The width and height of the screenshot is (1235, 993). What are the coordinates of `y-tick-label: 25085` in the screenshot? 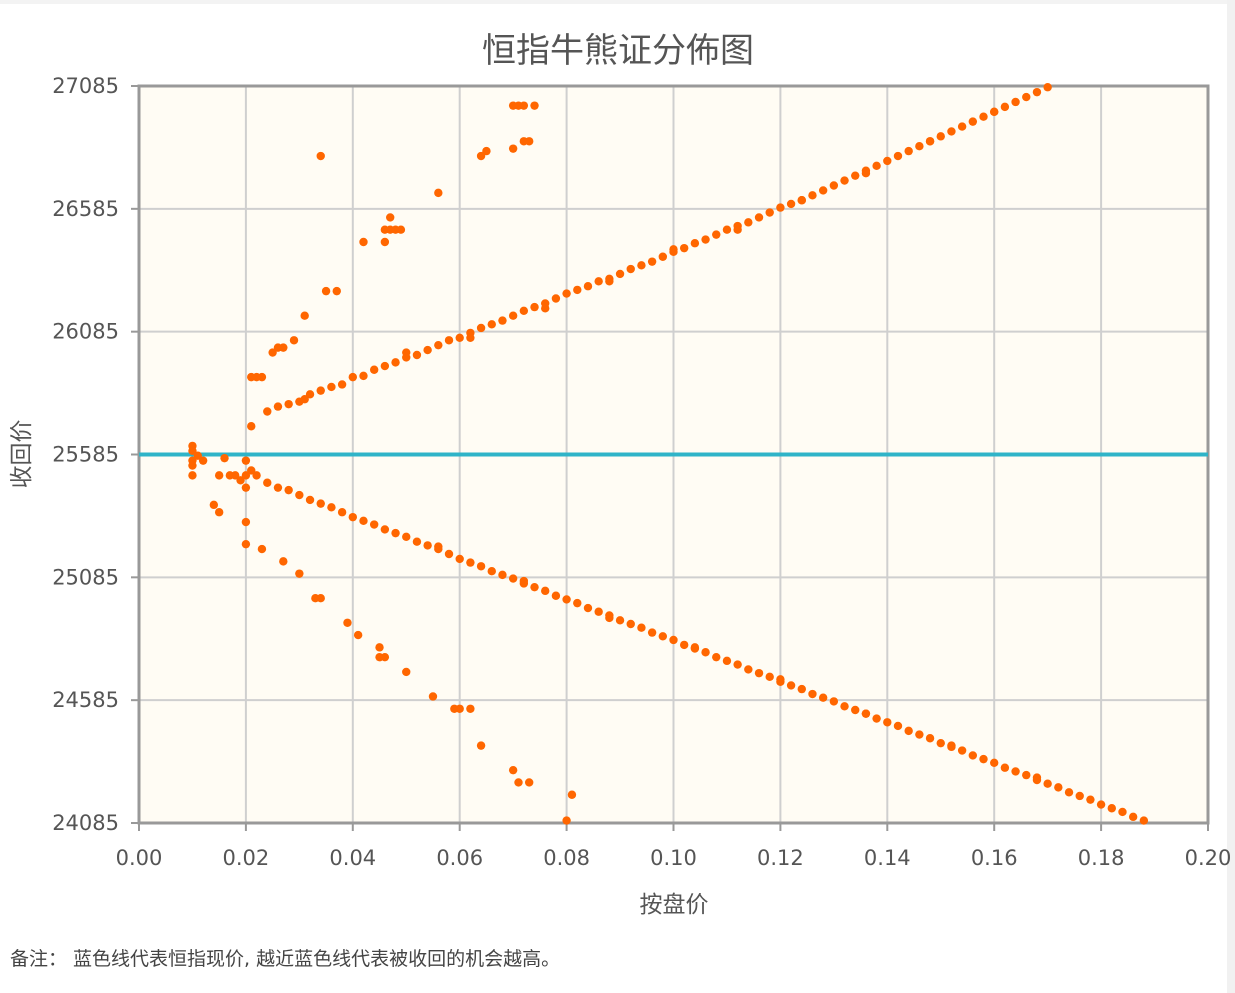 It's located at (85, 577).